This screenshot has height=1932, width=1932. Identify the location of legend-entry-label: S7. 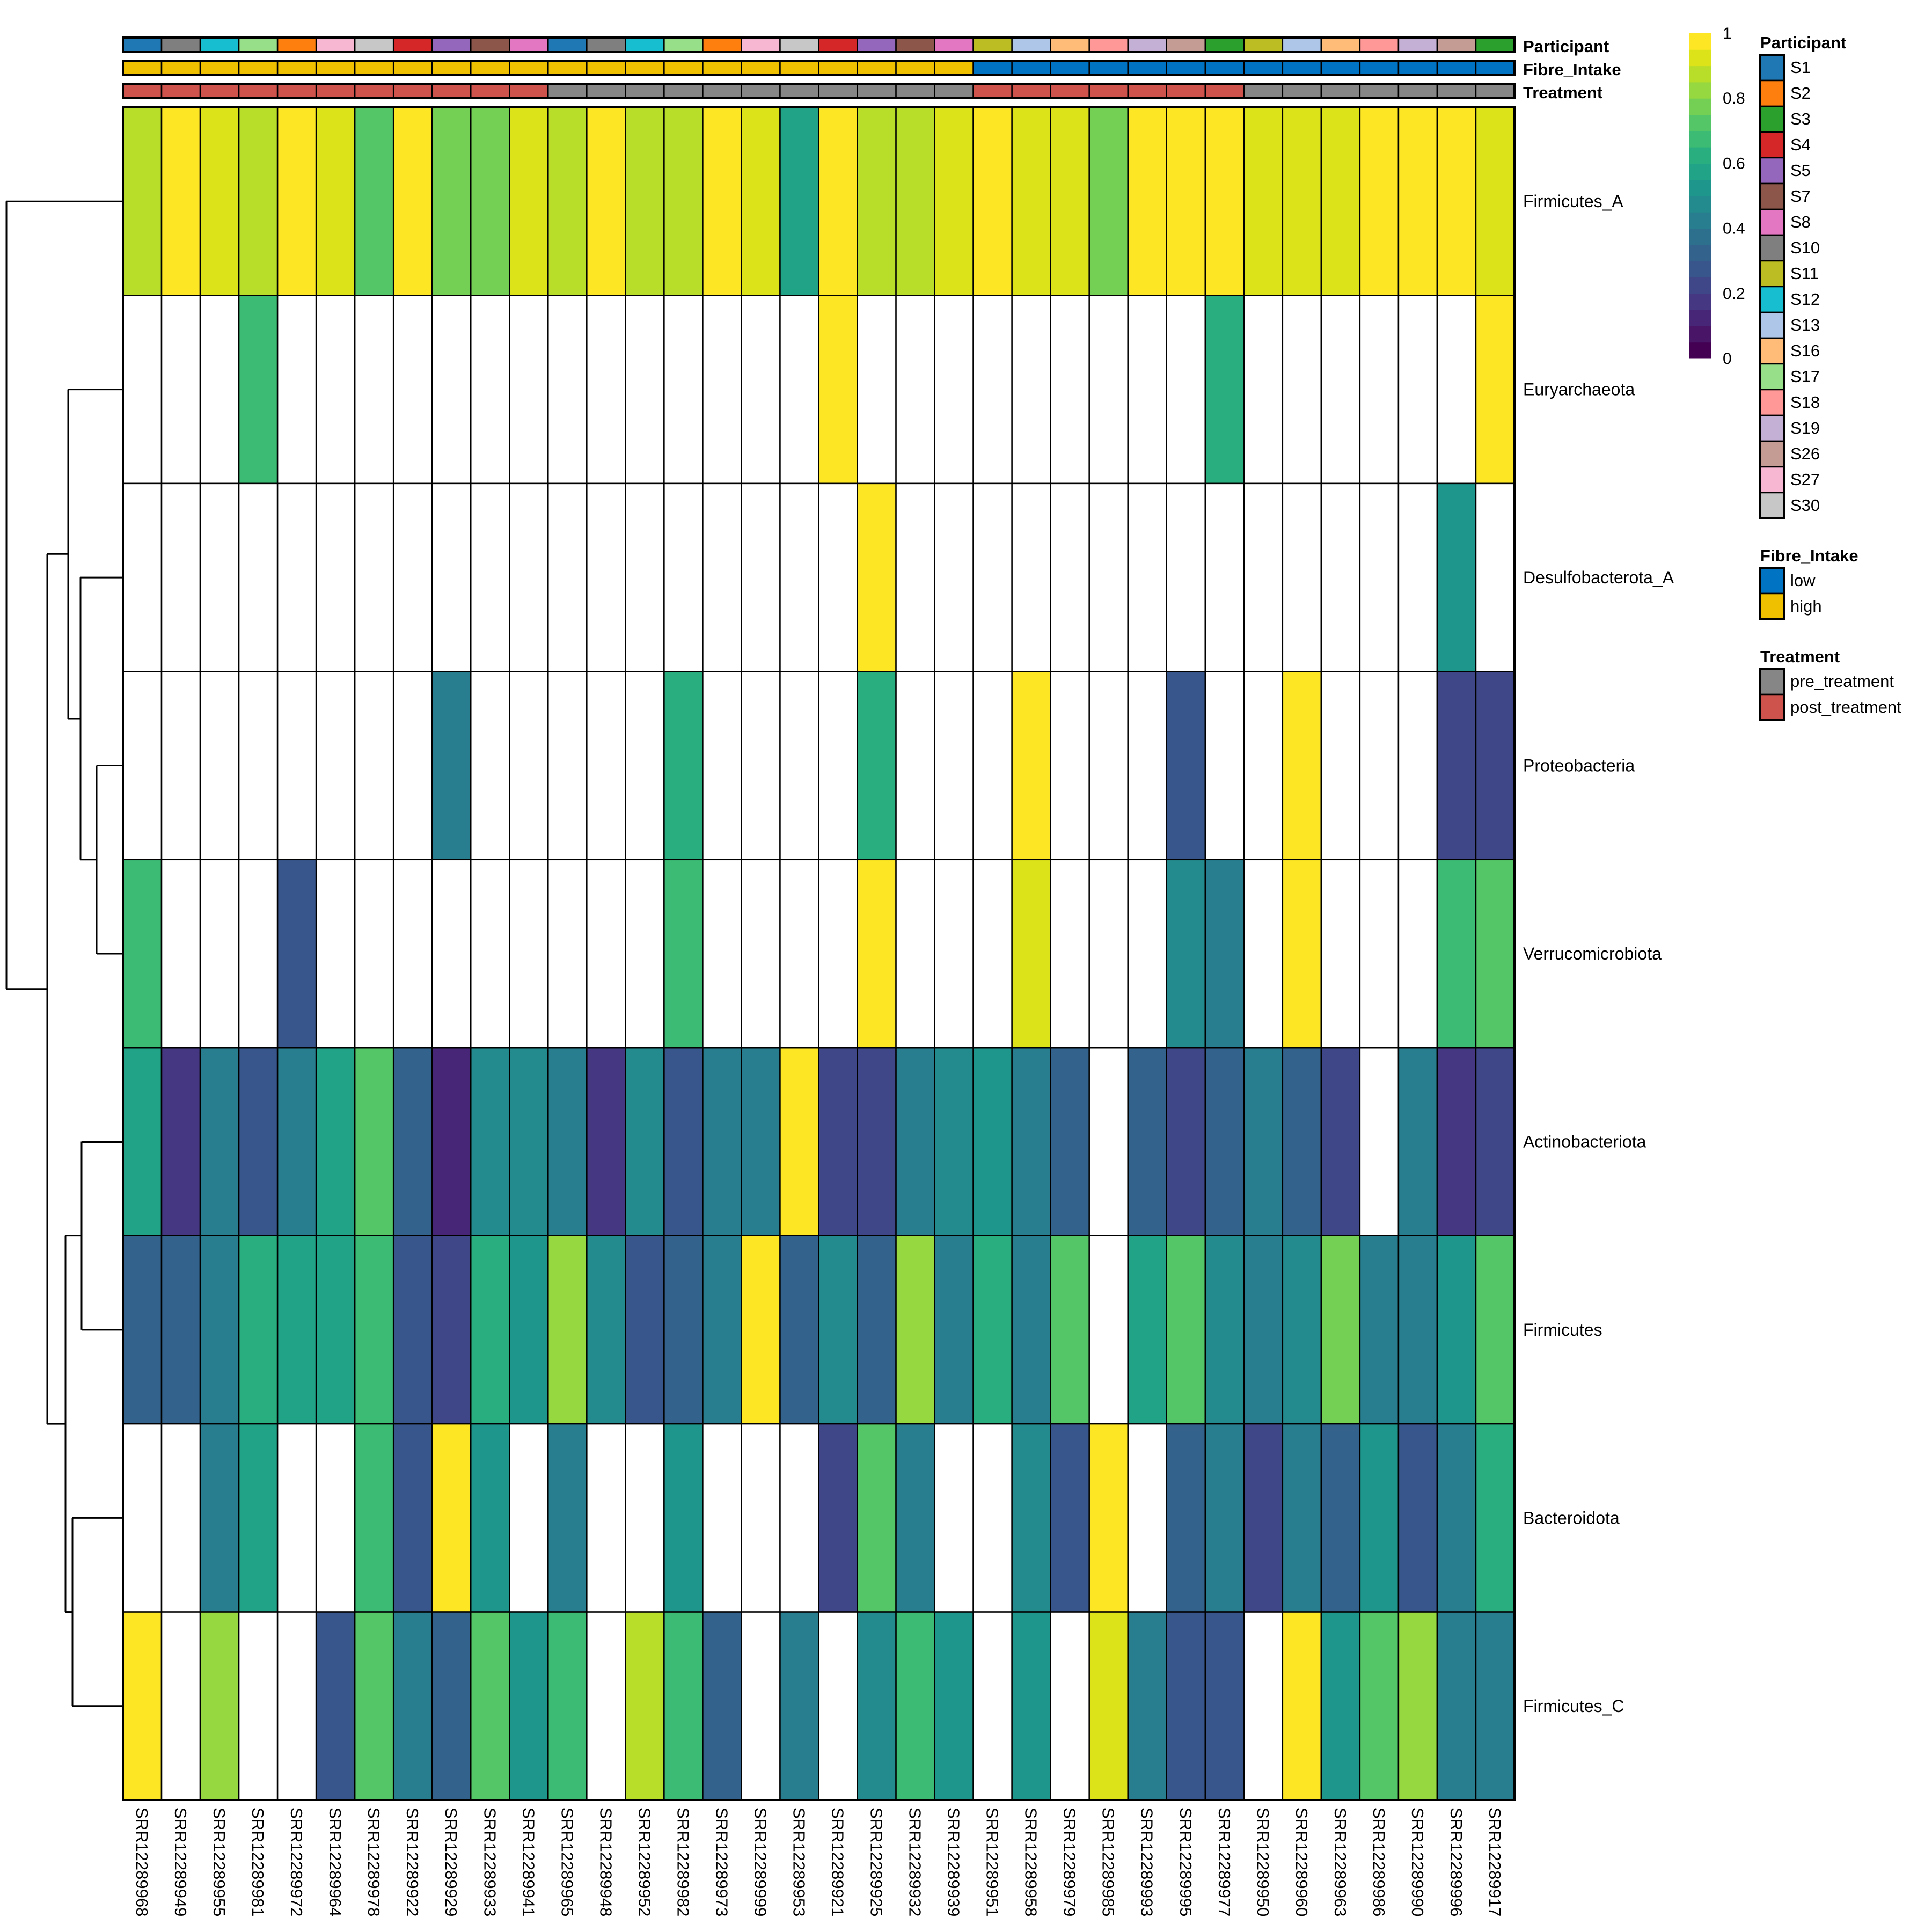
(1800, 196).